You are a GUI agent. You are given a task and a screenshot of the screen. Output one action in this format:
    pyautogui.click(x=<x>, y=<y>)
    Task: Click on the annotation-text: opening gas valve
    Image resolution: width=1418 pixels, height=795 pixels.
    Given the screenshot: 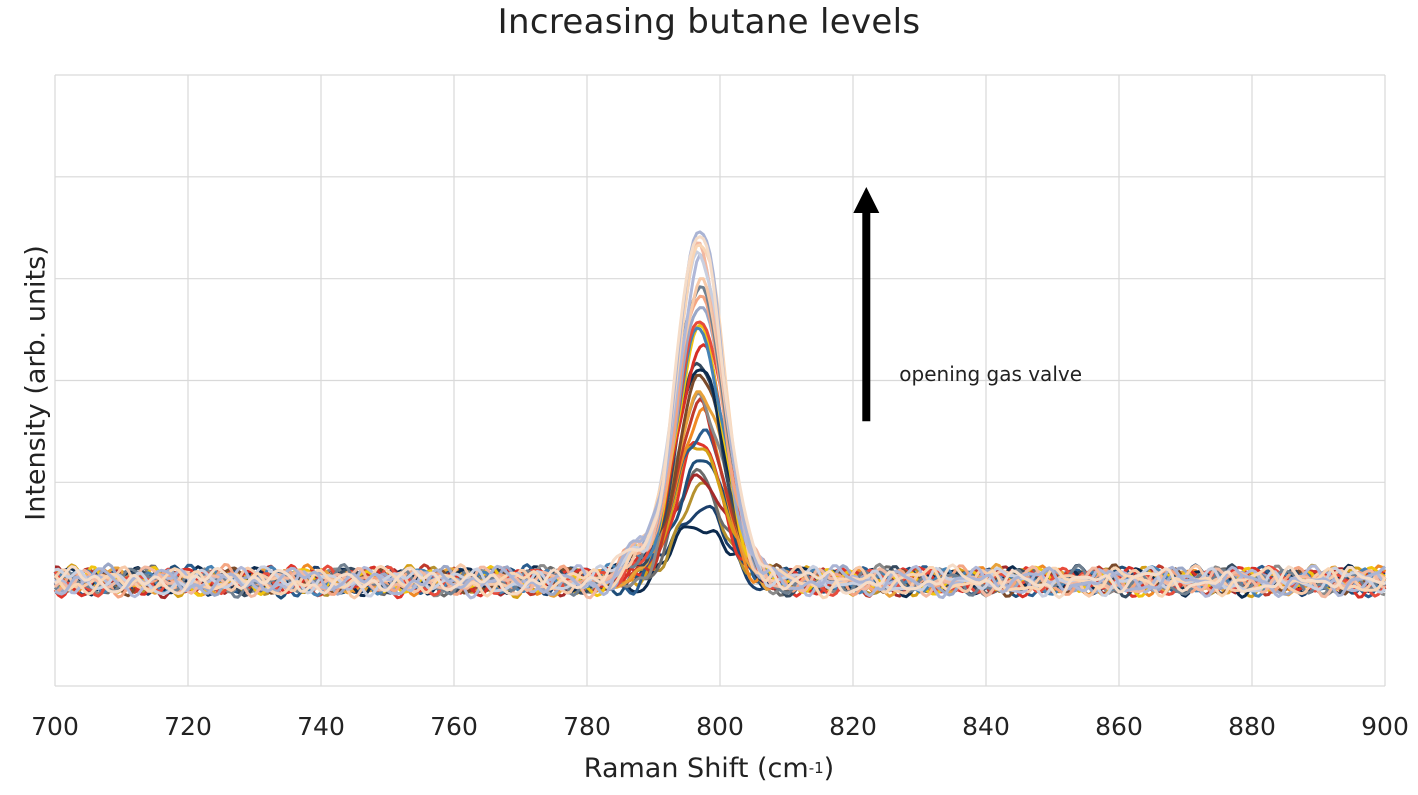 What is the action you would take?
    pyautogui.click(x=990, y=374)
    